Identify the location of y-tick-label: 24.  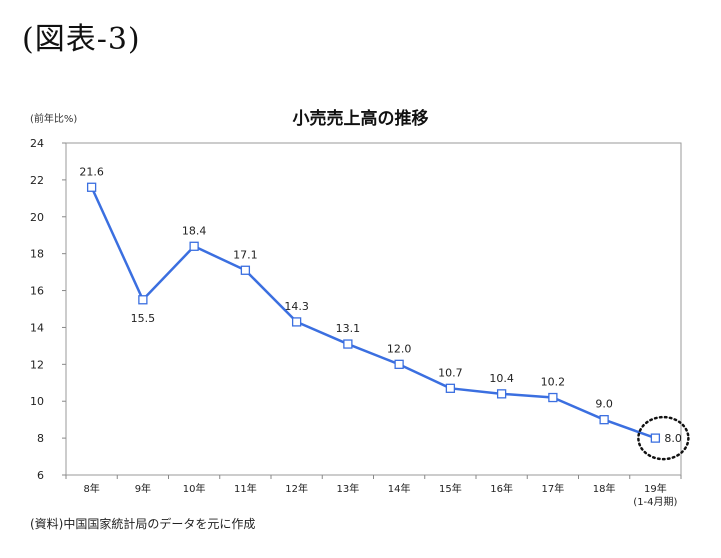
(37, 143).